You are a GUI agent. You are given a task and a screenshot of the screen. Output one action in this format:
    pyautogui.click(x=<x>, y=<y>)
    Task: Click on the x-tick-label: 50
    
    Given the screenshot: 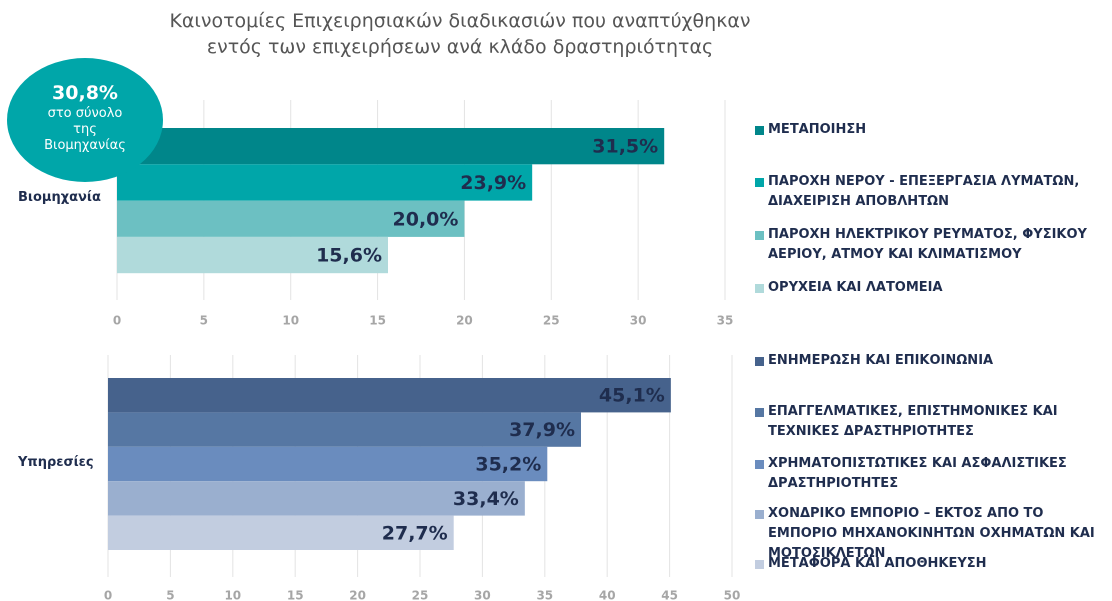 What is the action you would take?
    pyautogui.click(x=732, y=595)
    